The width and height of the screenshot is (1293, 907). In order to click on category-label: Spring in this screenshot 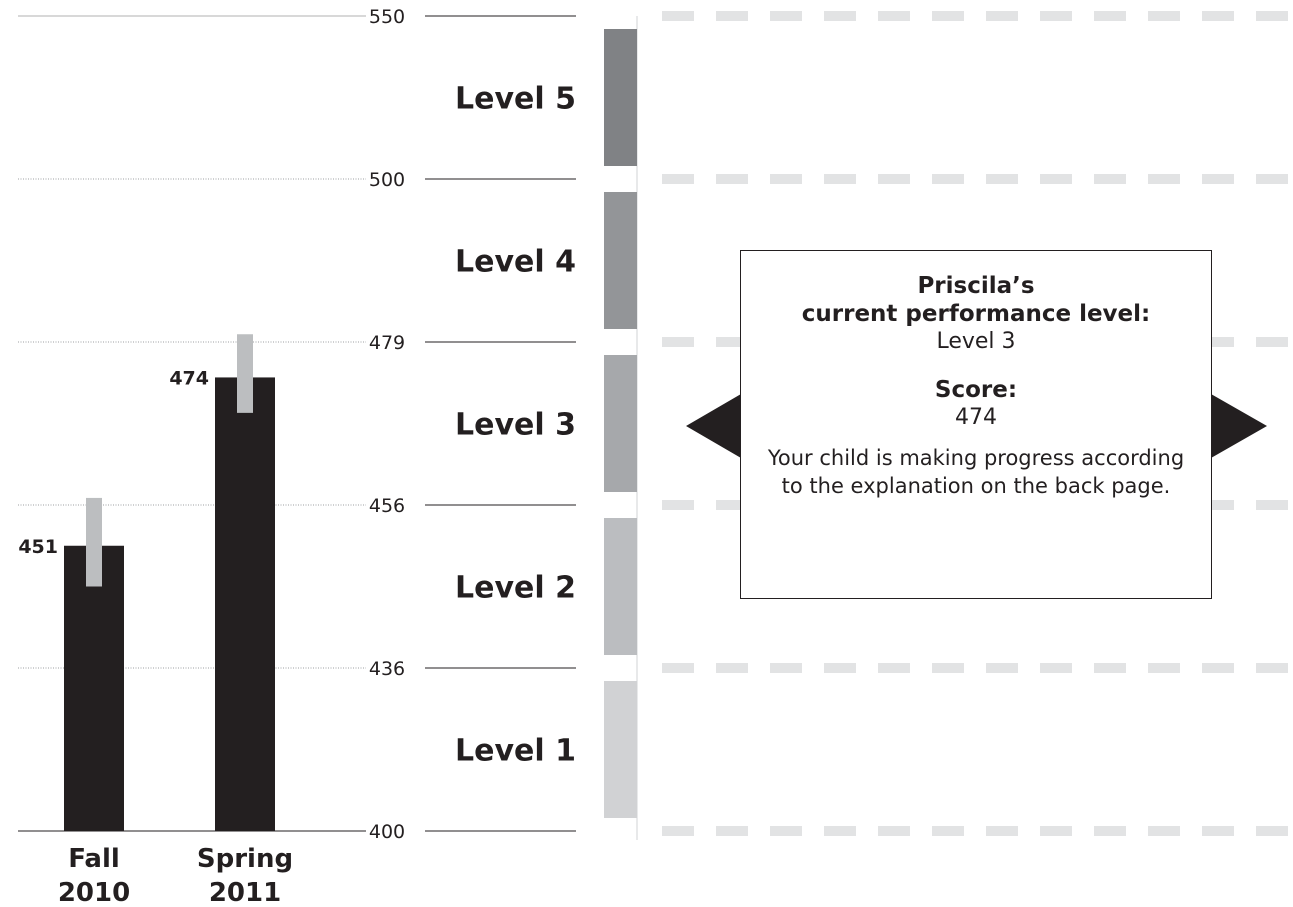, I will do `click(245, 859)`.